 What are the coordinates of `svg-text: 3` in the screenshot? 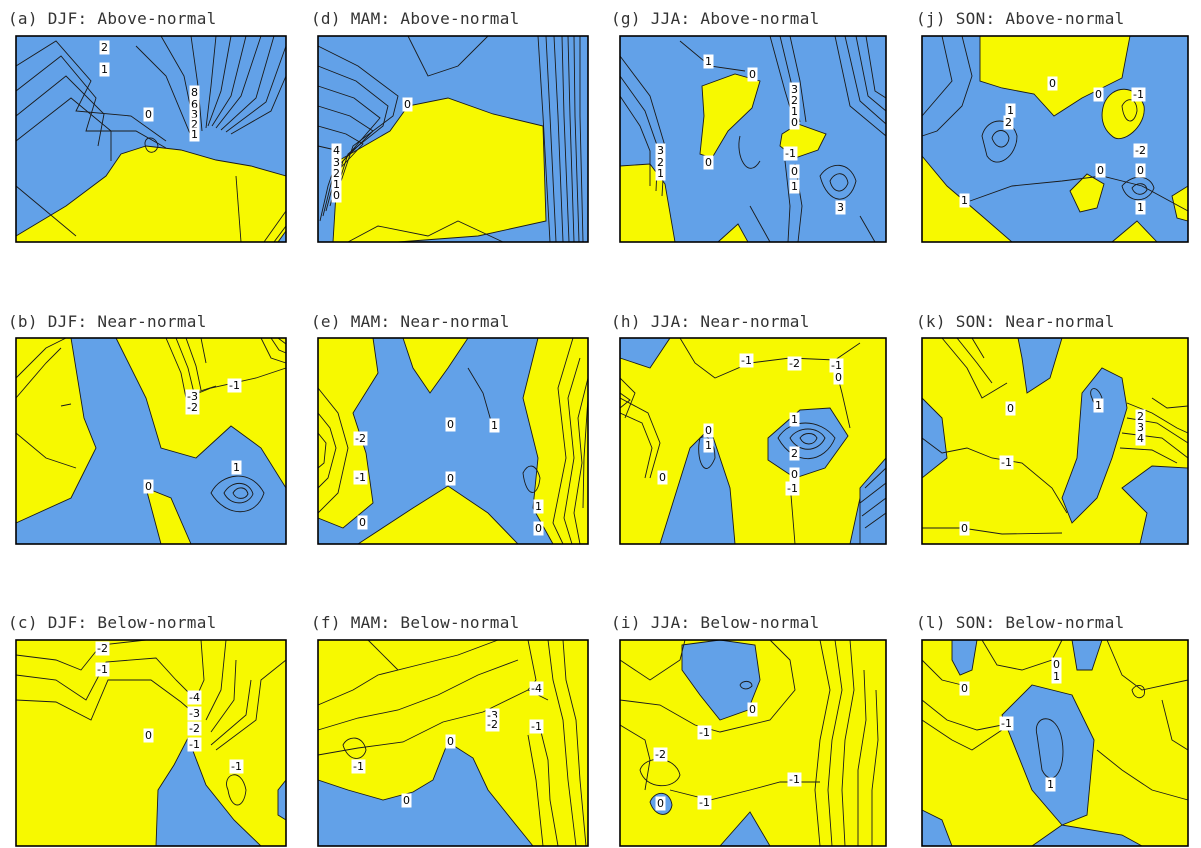 It's located at (1140, 427).